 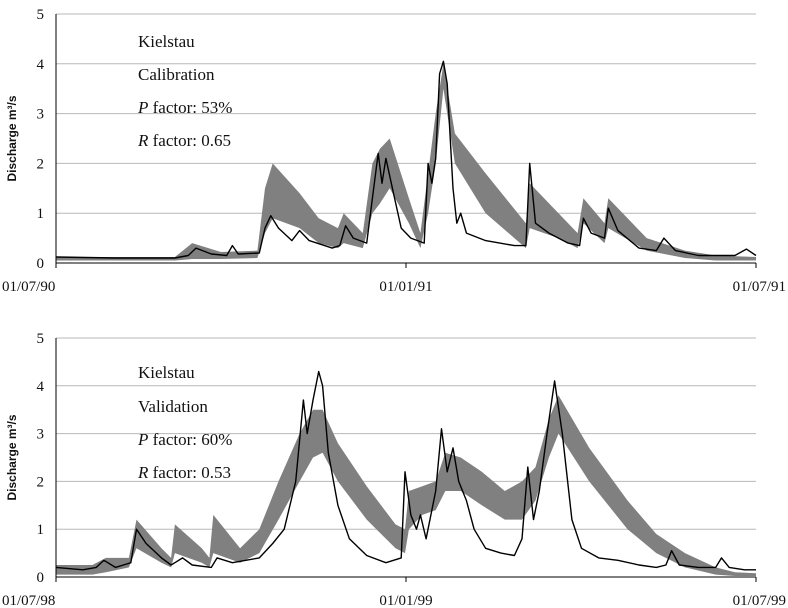 I want to click on x-tick-label: 01/07/91, so click(x=759, y=287).